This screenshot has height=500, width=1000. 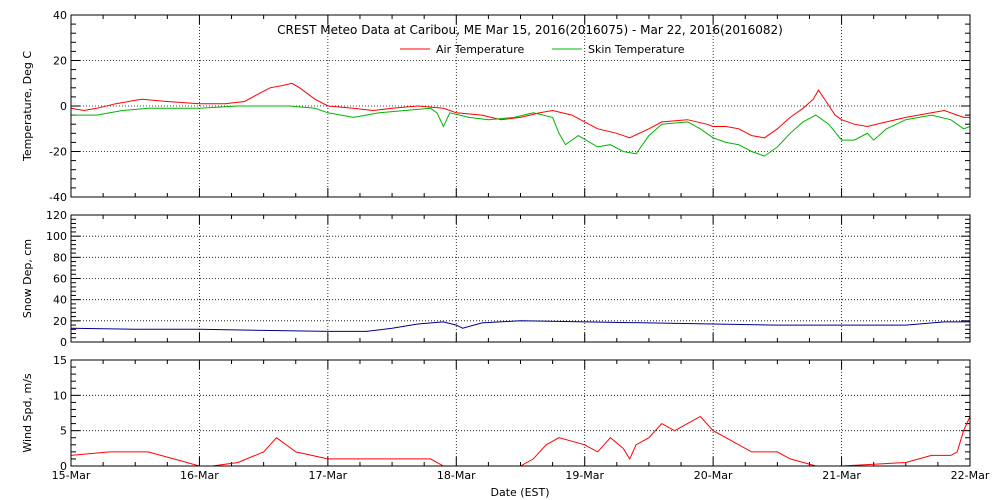 I want to click on series-line-skin-temperature, so click(x=521, y=131).